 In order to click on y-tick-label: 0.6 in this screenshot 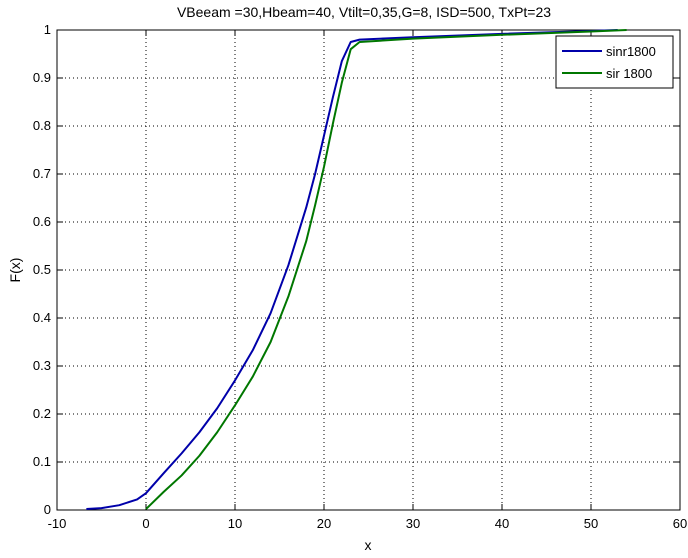, I will do `click(42, 221)`.